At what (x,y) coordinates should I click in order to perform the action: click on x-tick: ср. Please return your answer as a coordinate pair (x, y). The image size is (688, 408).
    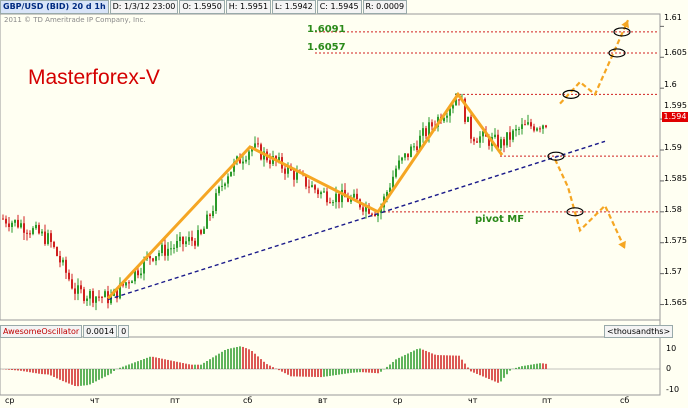
    Looking at the image, I should click on (10, 400).